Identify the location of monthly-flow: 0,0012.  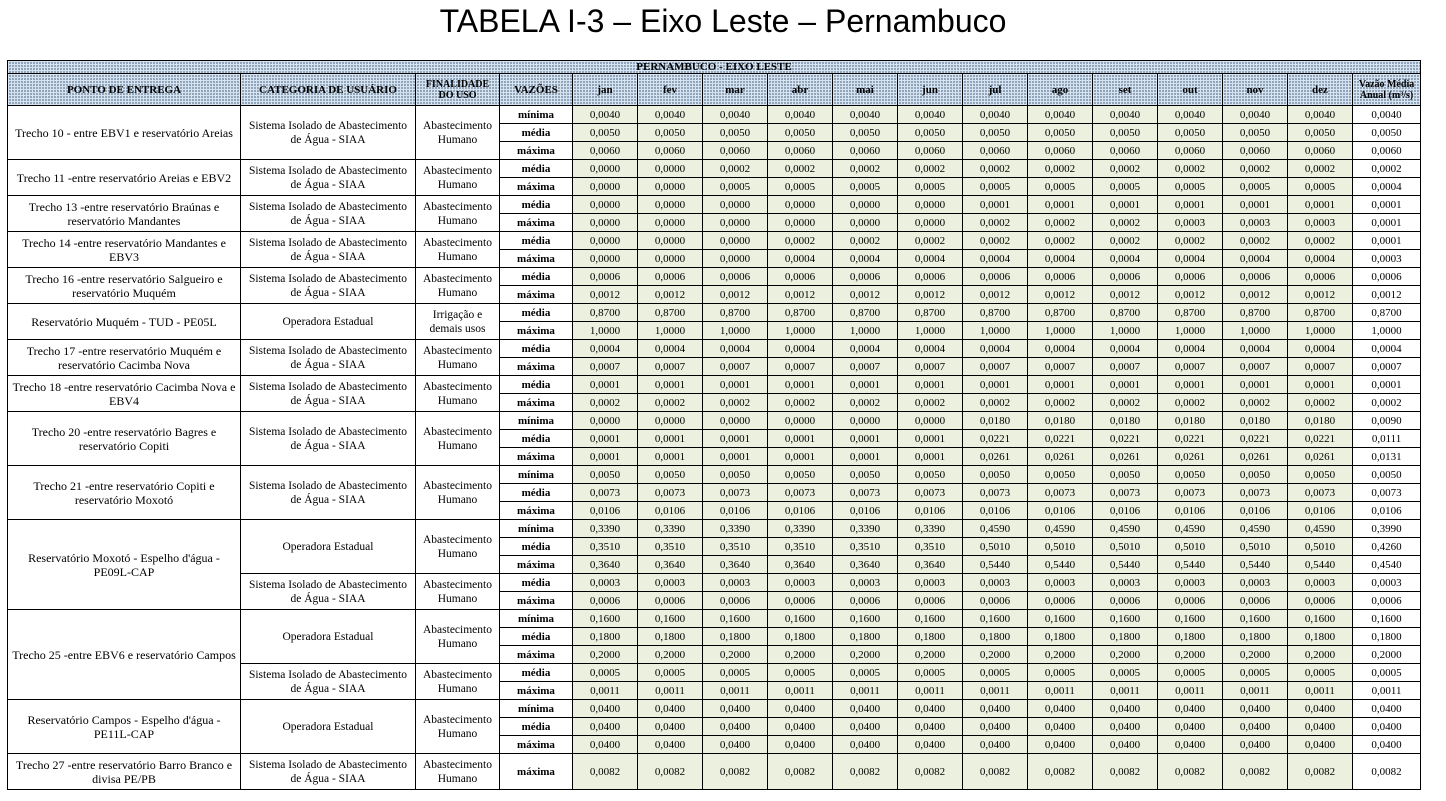
(1190, 294).